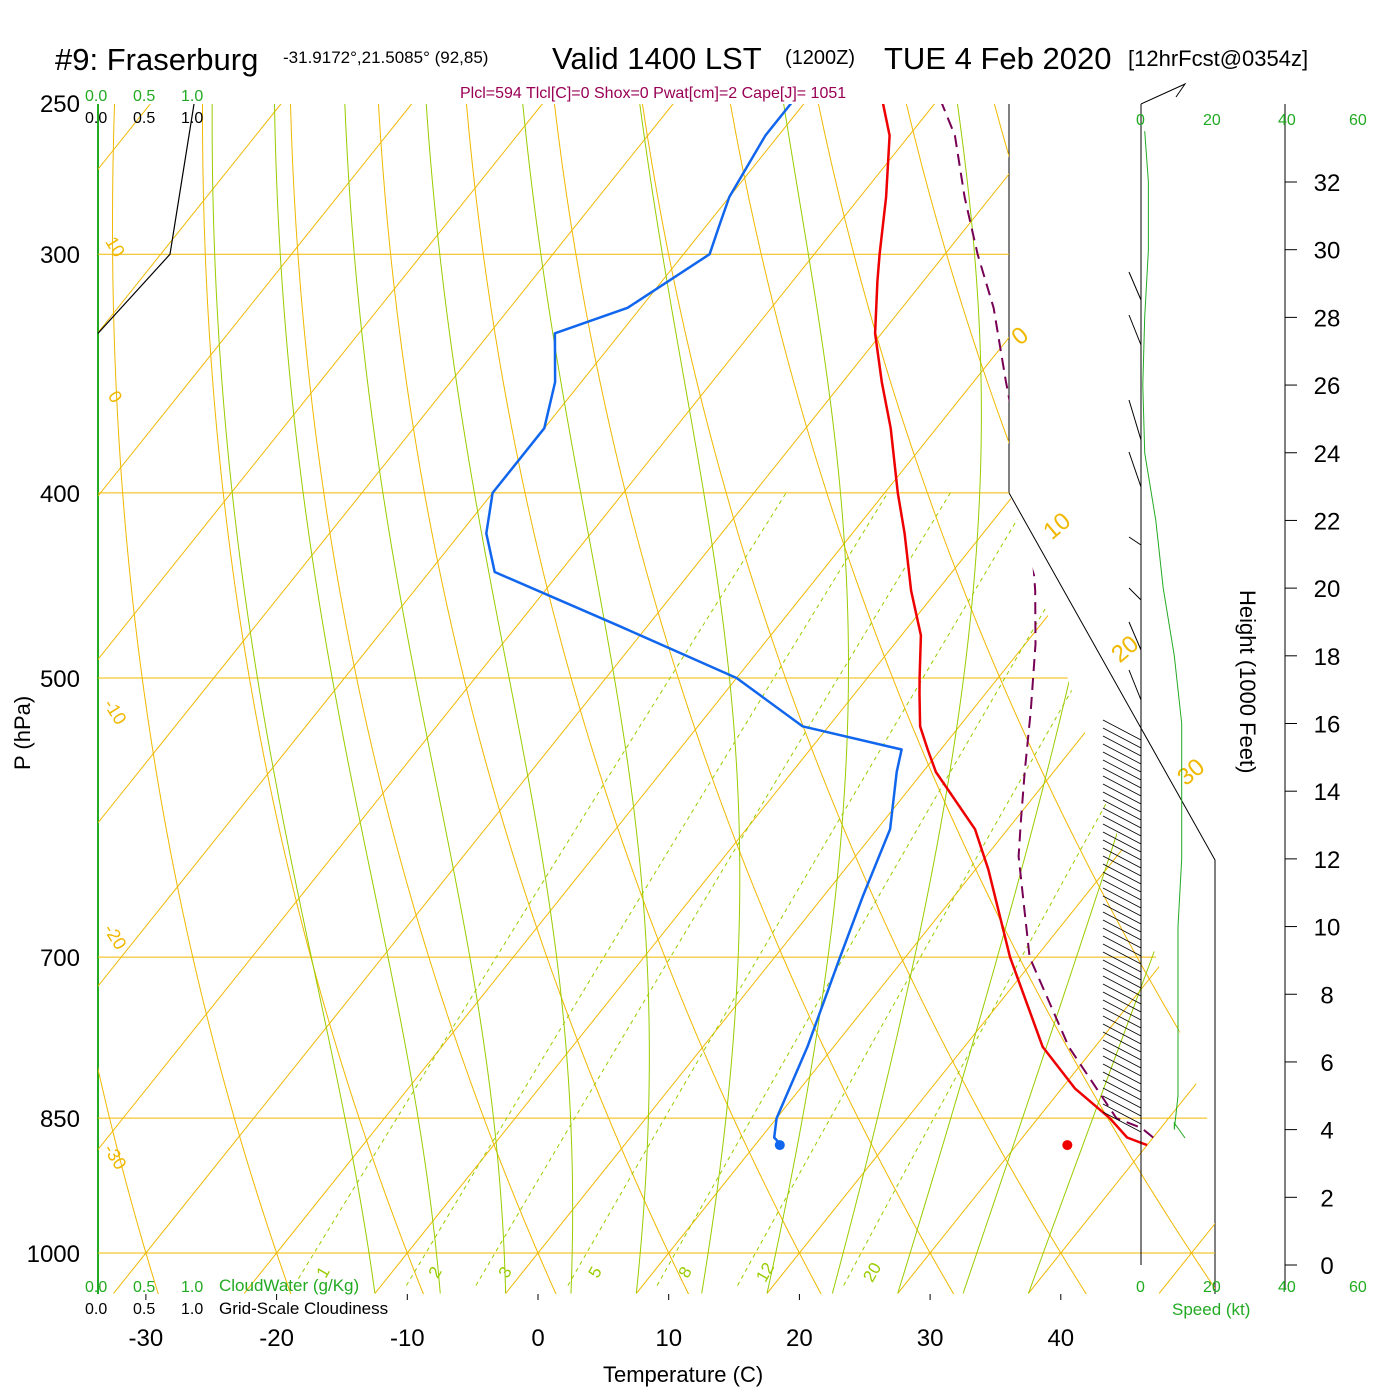 The image size is (1400, 1400). I want to click on cloudwater-label: CloudWater (g/Kg), so click(289, 1285).